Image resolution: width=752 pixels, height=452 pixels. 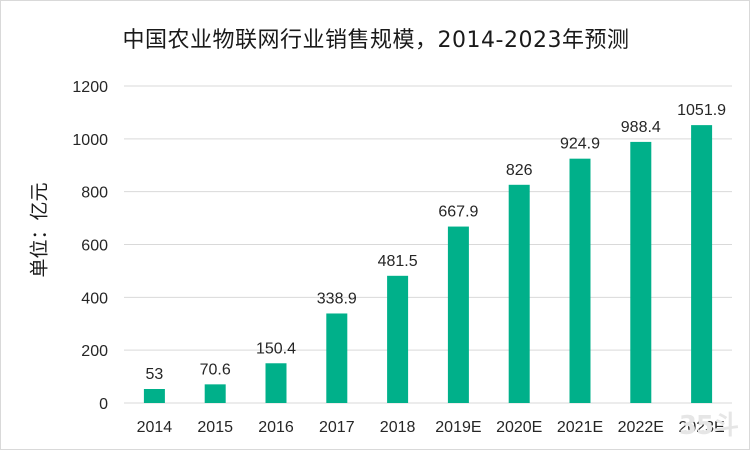 What do you see at coordinates (94, 193) in the screenshot?
I see `y-tick-label: 800` at bounding box center [94, 193].